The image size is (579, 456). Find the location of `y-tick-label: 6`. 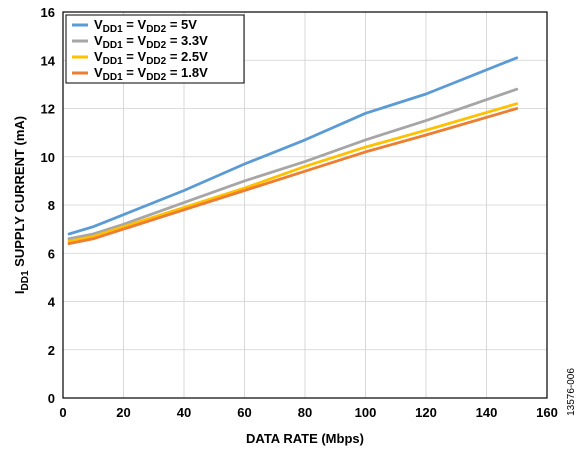

y-tick-label: 6 is located at coordinates (51, 253).